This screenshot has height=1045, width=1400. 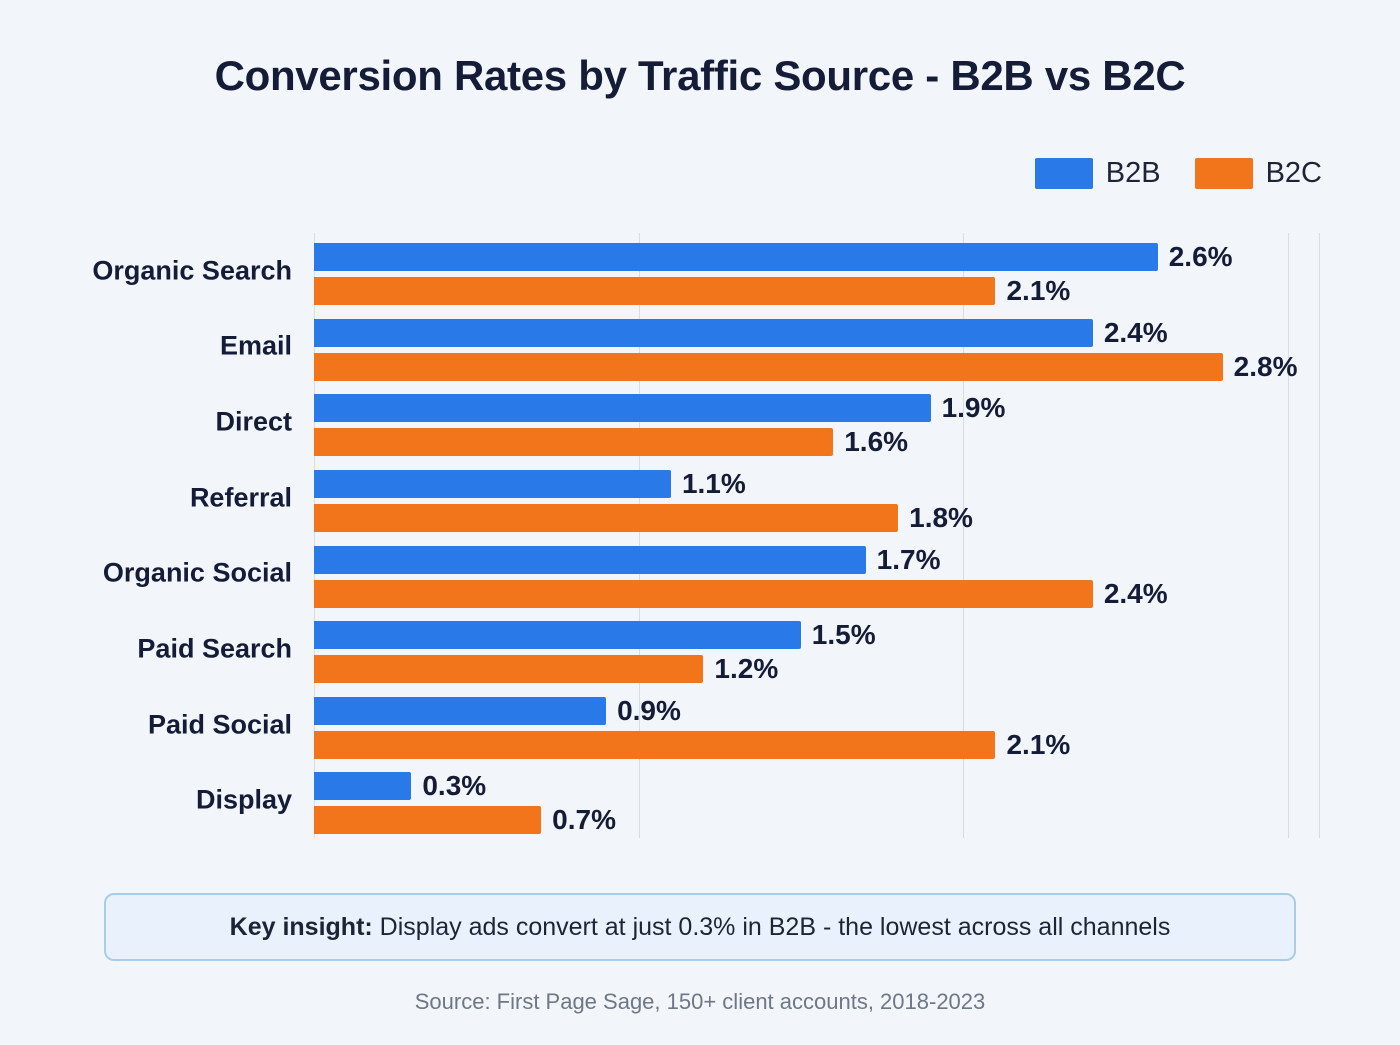 I want to click on bar-row-b2b: 0.3%, so click(x=400, y=786).